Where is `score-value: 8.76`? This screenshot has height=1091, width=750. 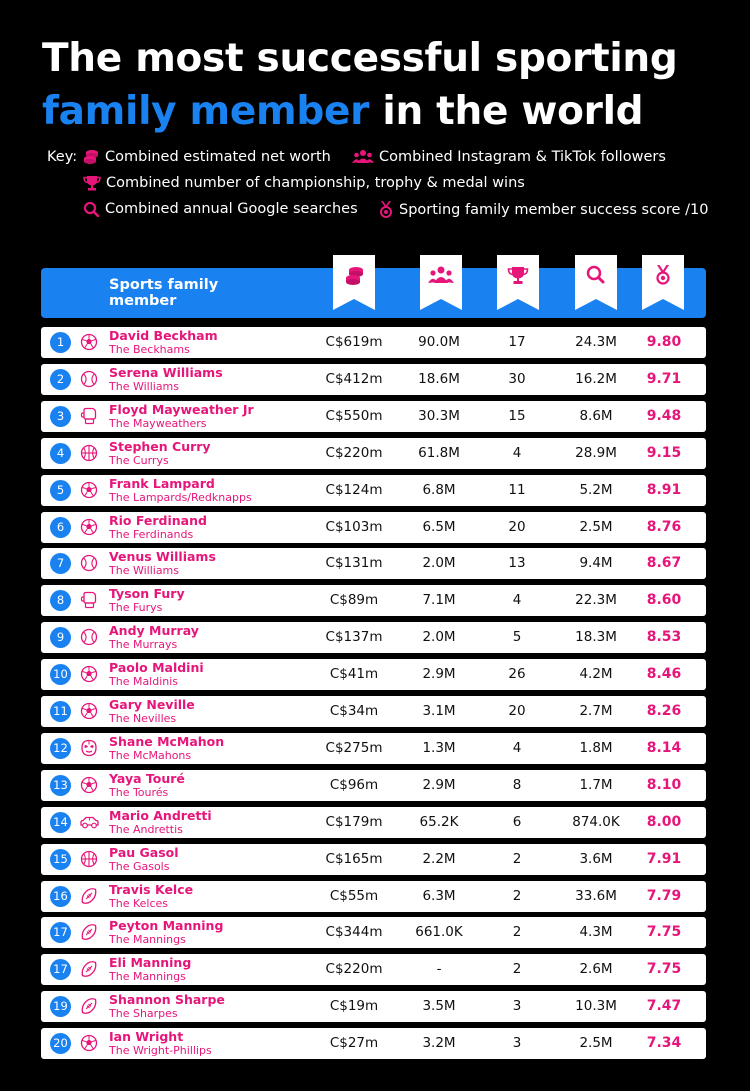
score-value: 8.76 is located at coordinates (664, 526).